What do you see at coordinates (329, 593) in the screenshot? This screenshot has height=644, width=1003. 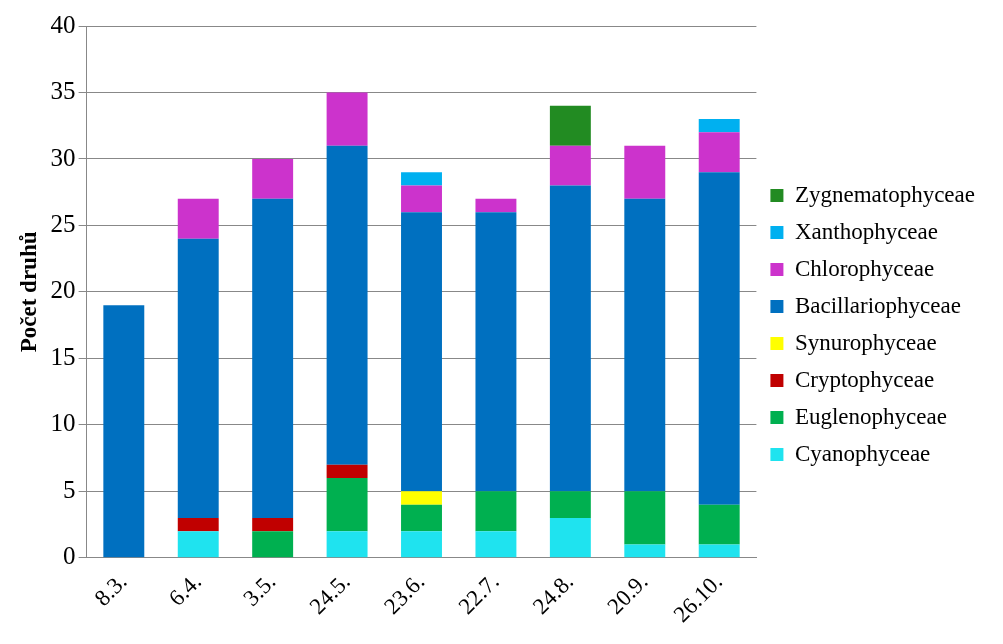 I see `x-tick-label: 24.5.` at bounding box center [329, 593].